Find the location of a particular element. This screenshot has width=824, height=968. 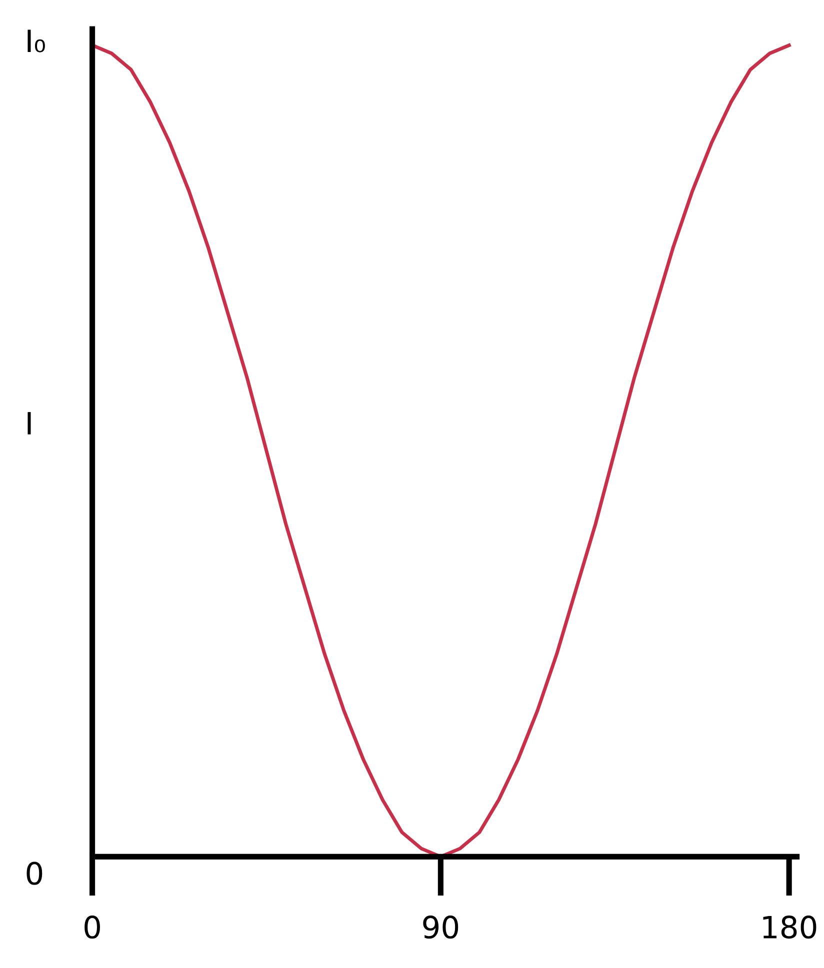

text: I₀ is located at coordinates (36, 41).